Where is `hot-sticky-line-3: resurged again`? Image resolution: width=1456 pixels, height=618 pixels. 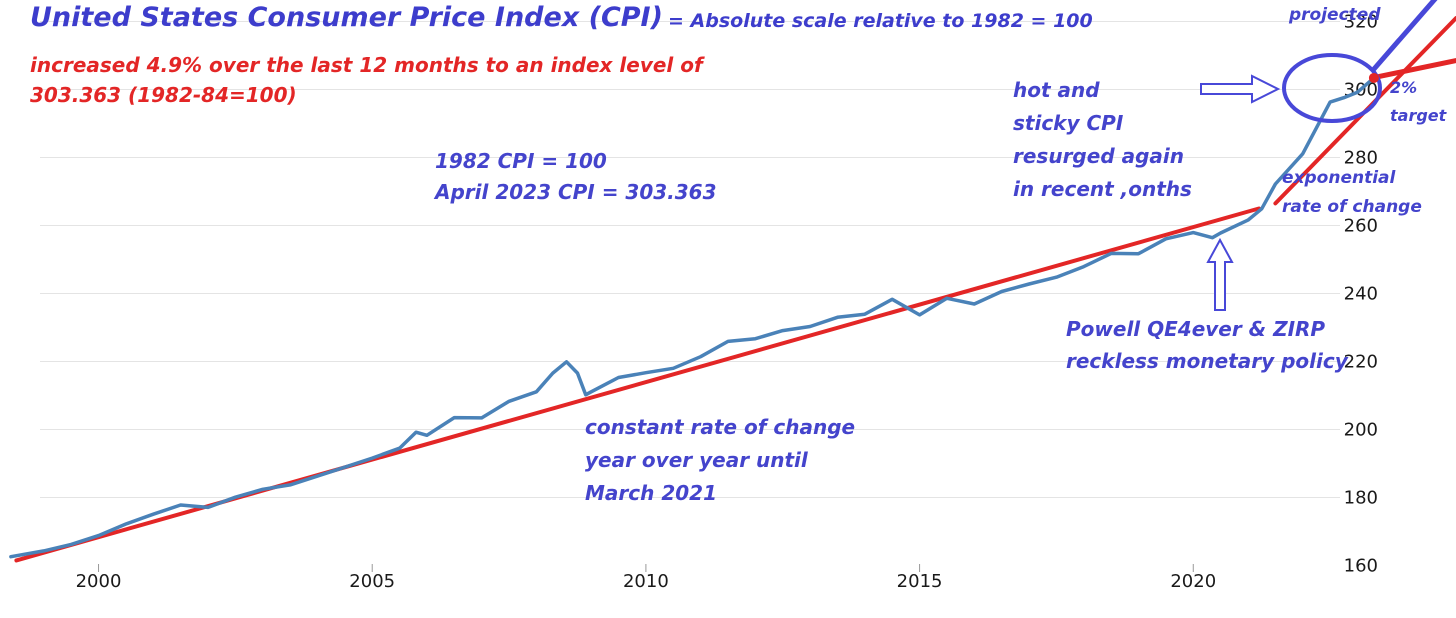
hot-sticky-line-3: resurged again is located at coordinates (1098, 156).